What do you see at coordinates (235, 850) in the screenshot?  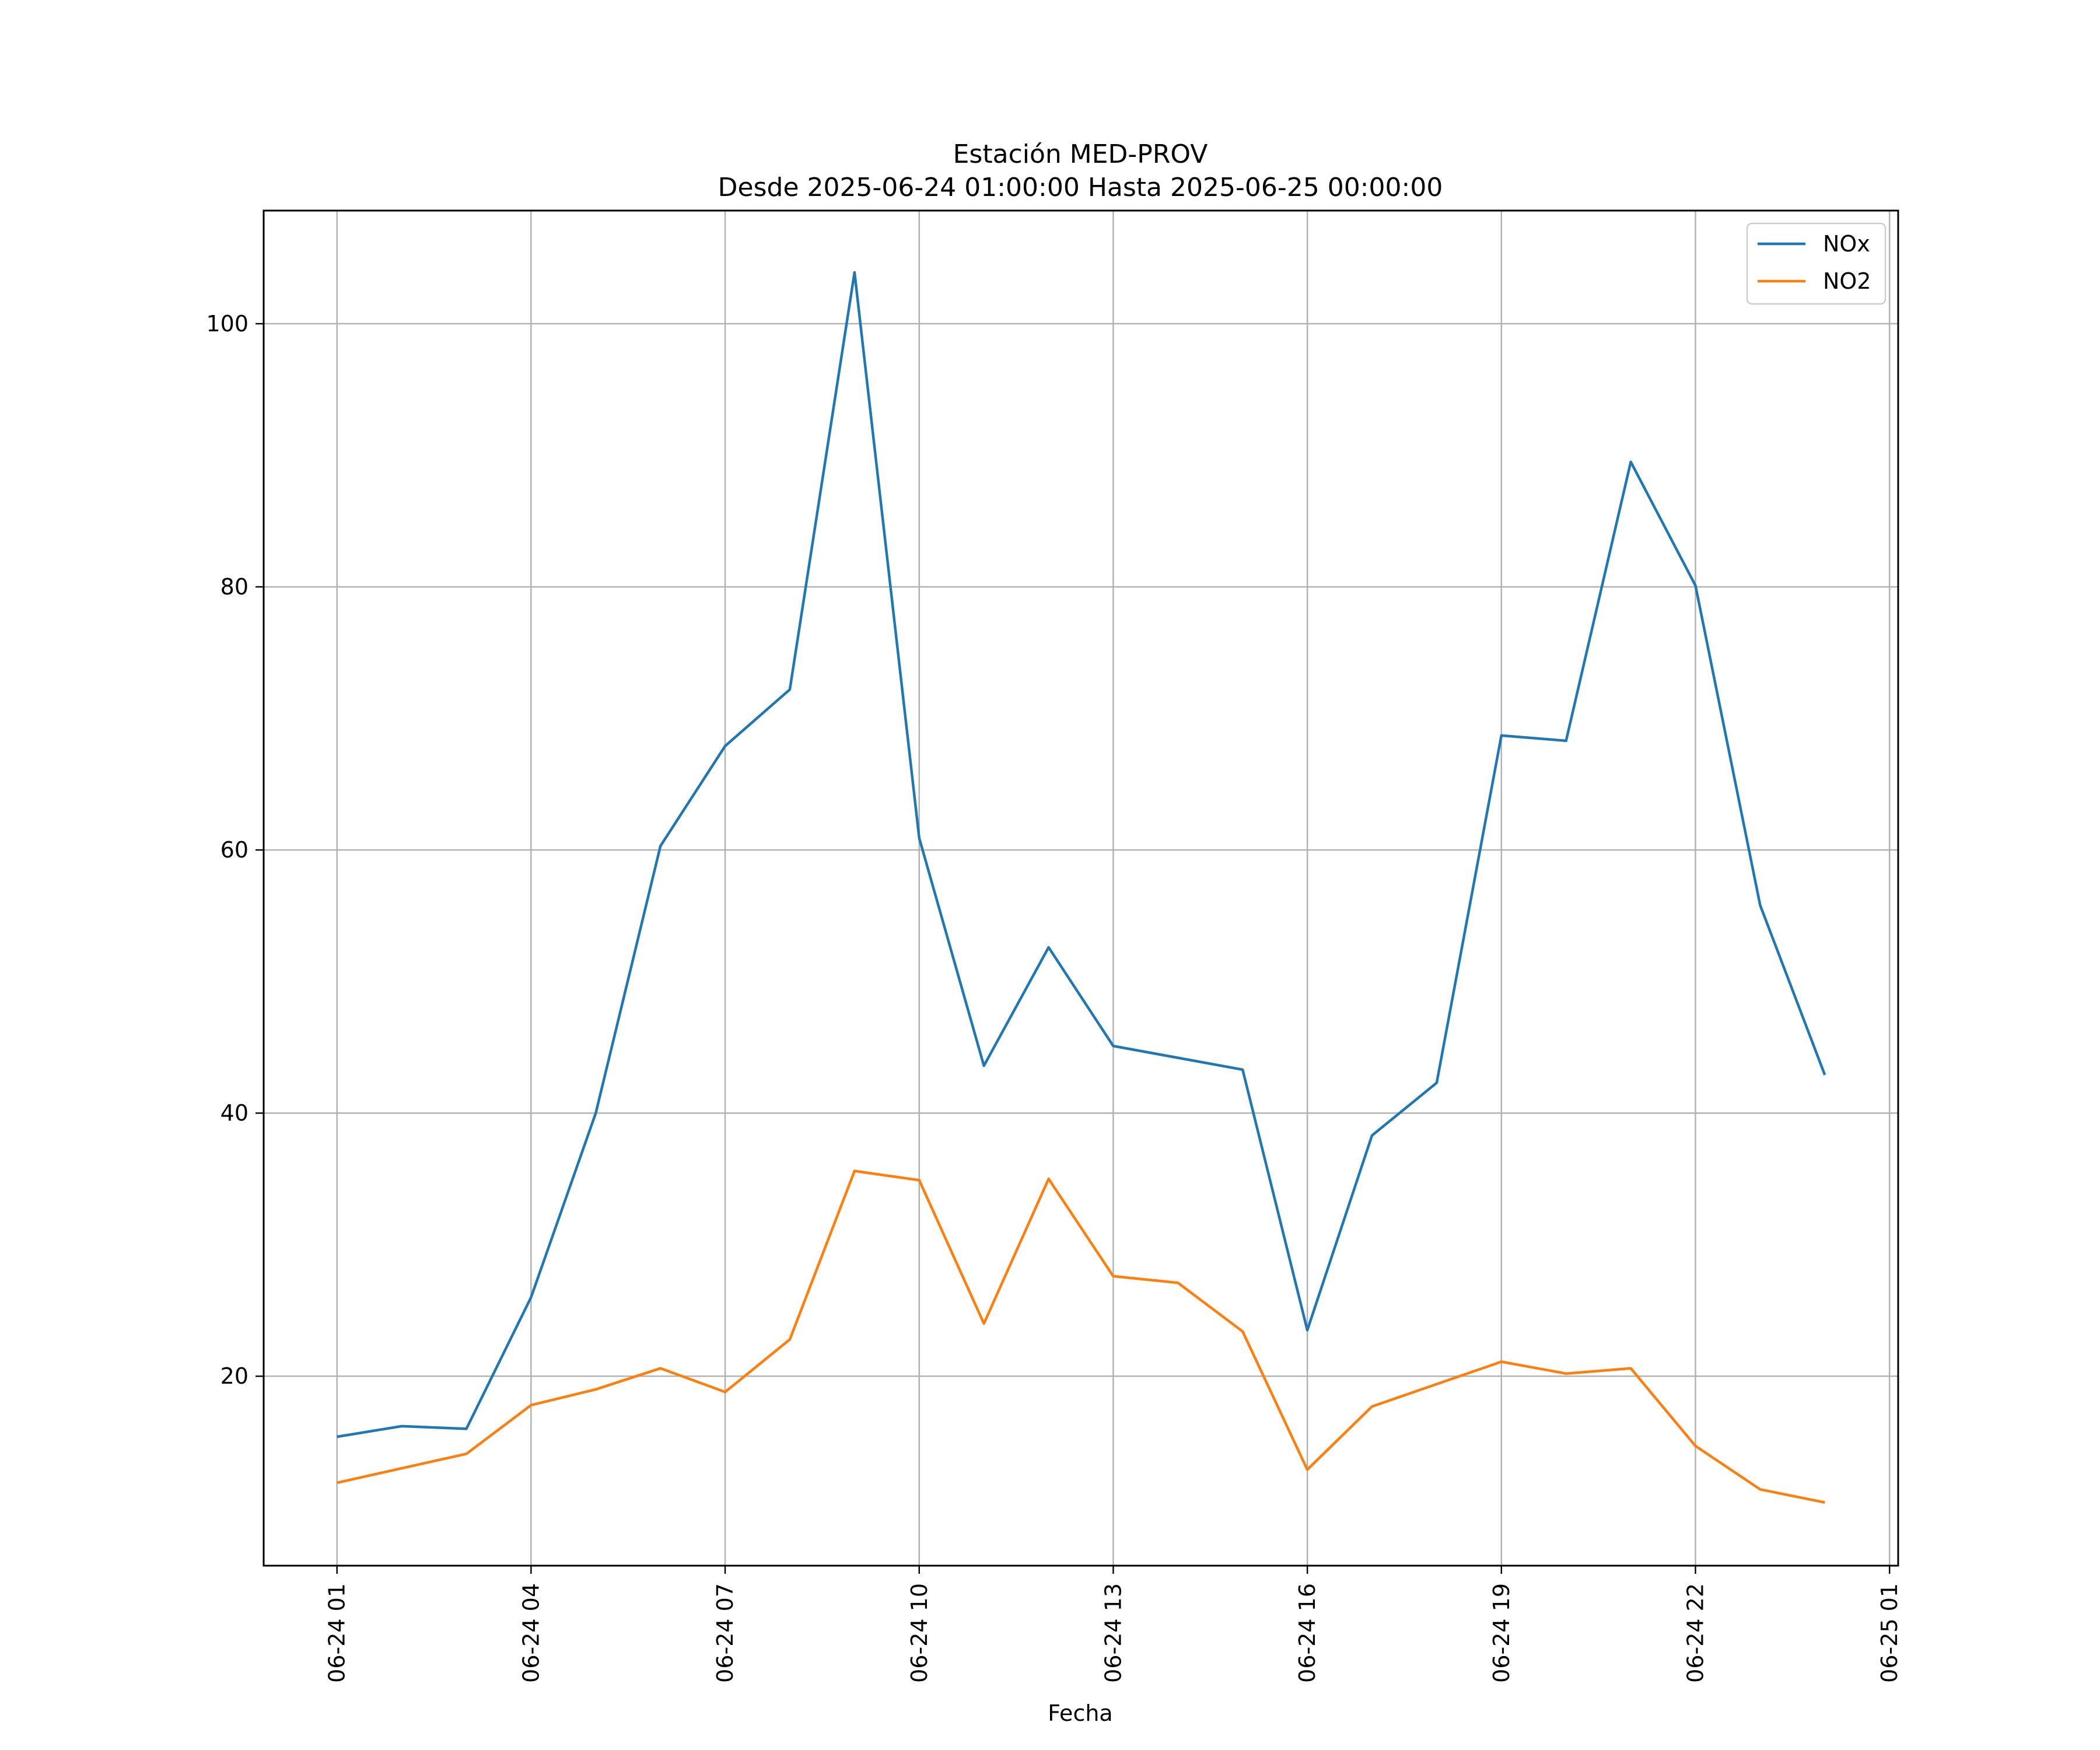 I see `y-tick-label: 60` at bounding box center [235, 850].